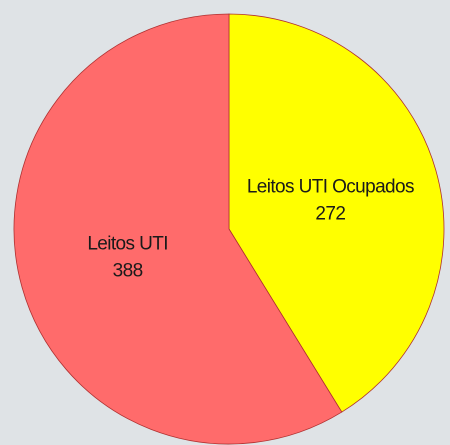 The width and height of the screenshot is (450, 445). Describe the element at coordinates (330, 213) in the screenshot. I see `value-label: 272` at that location.